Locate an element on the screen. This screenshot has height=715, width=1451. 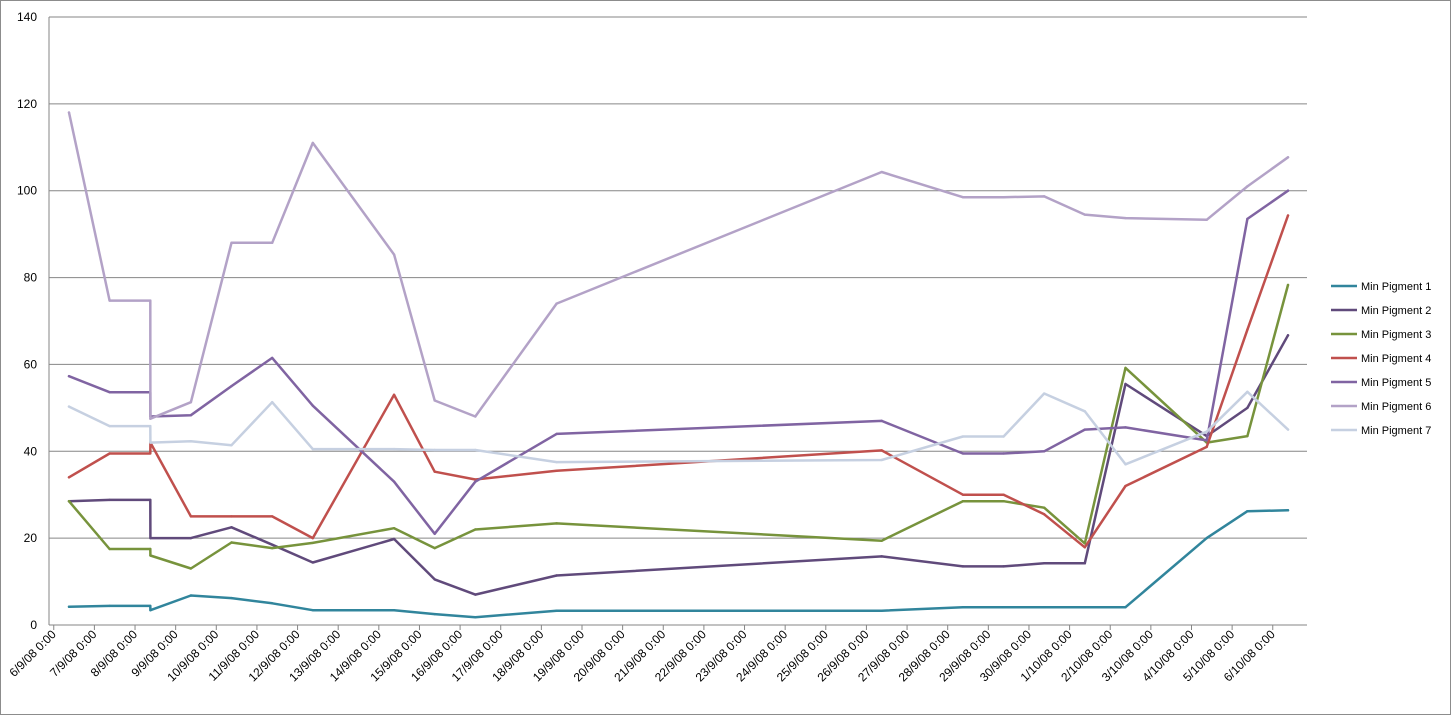
legend-label: Min Pigment 3 is located at coordinates (1396, 335).